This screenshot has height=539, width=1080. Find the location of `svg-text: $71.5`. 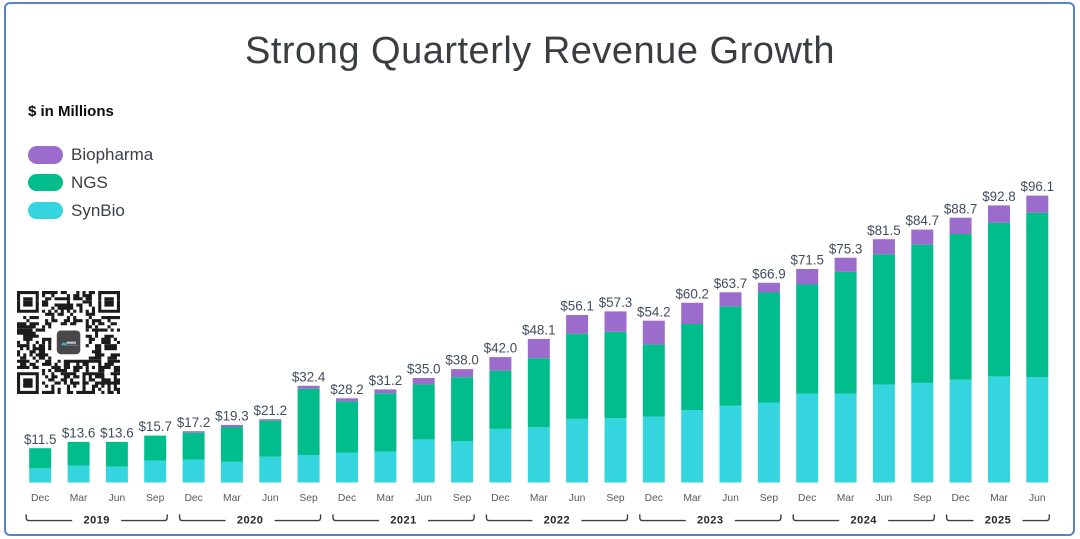

svg-text: $71.5 is located at coordinates (807, 260).